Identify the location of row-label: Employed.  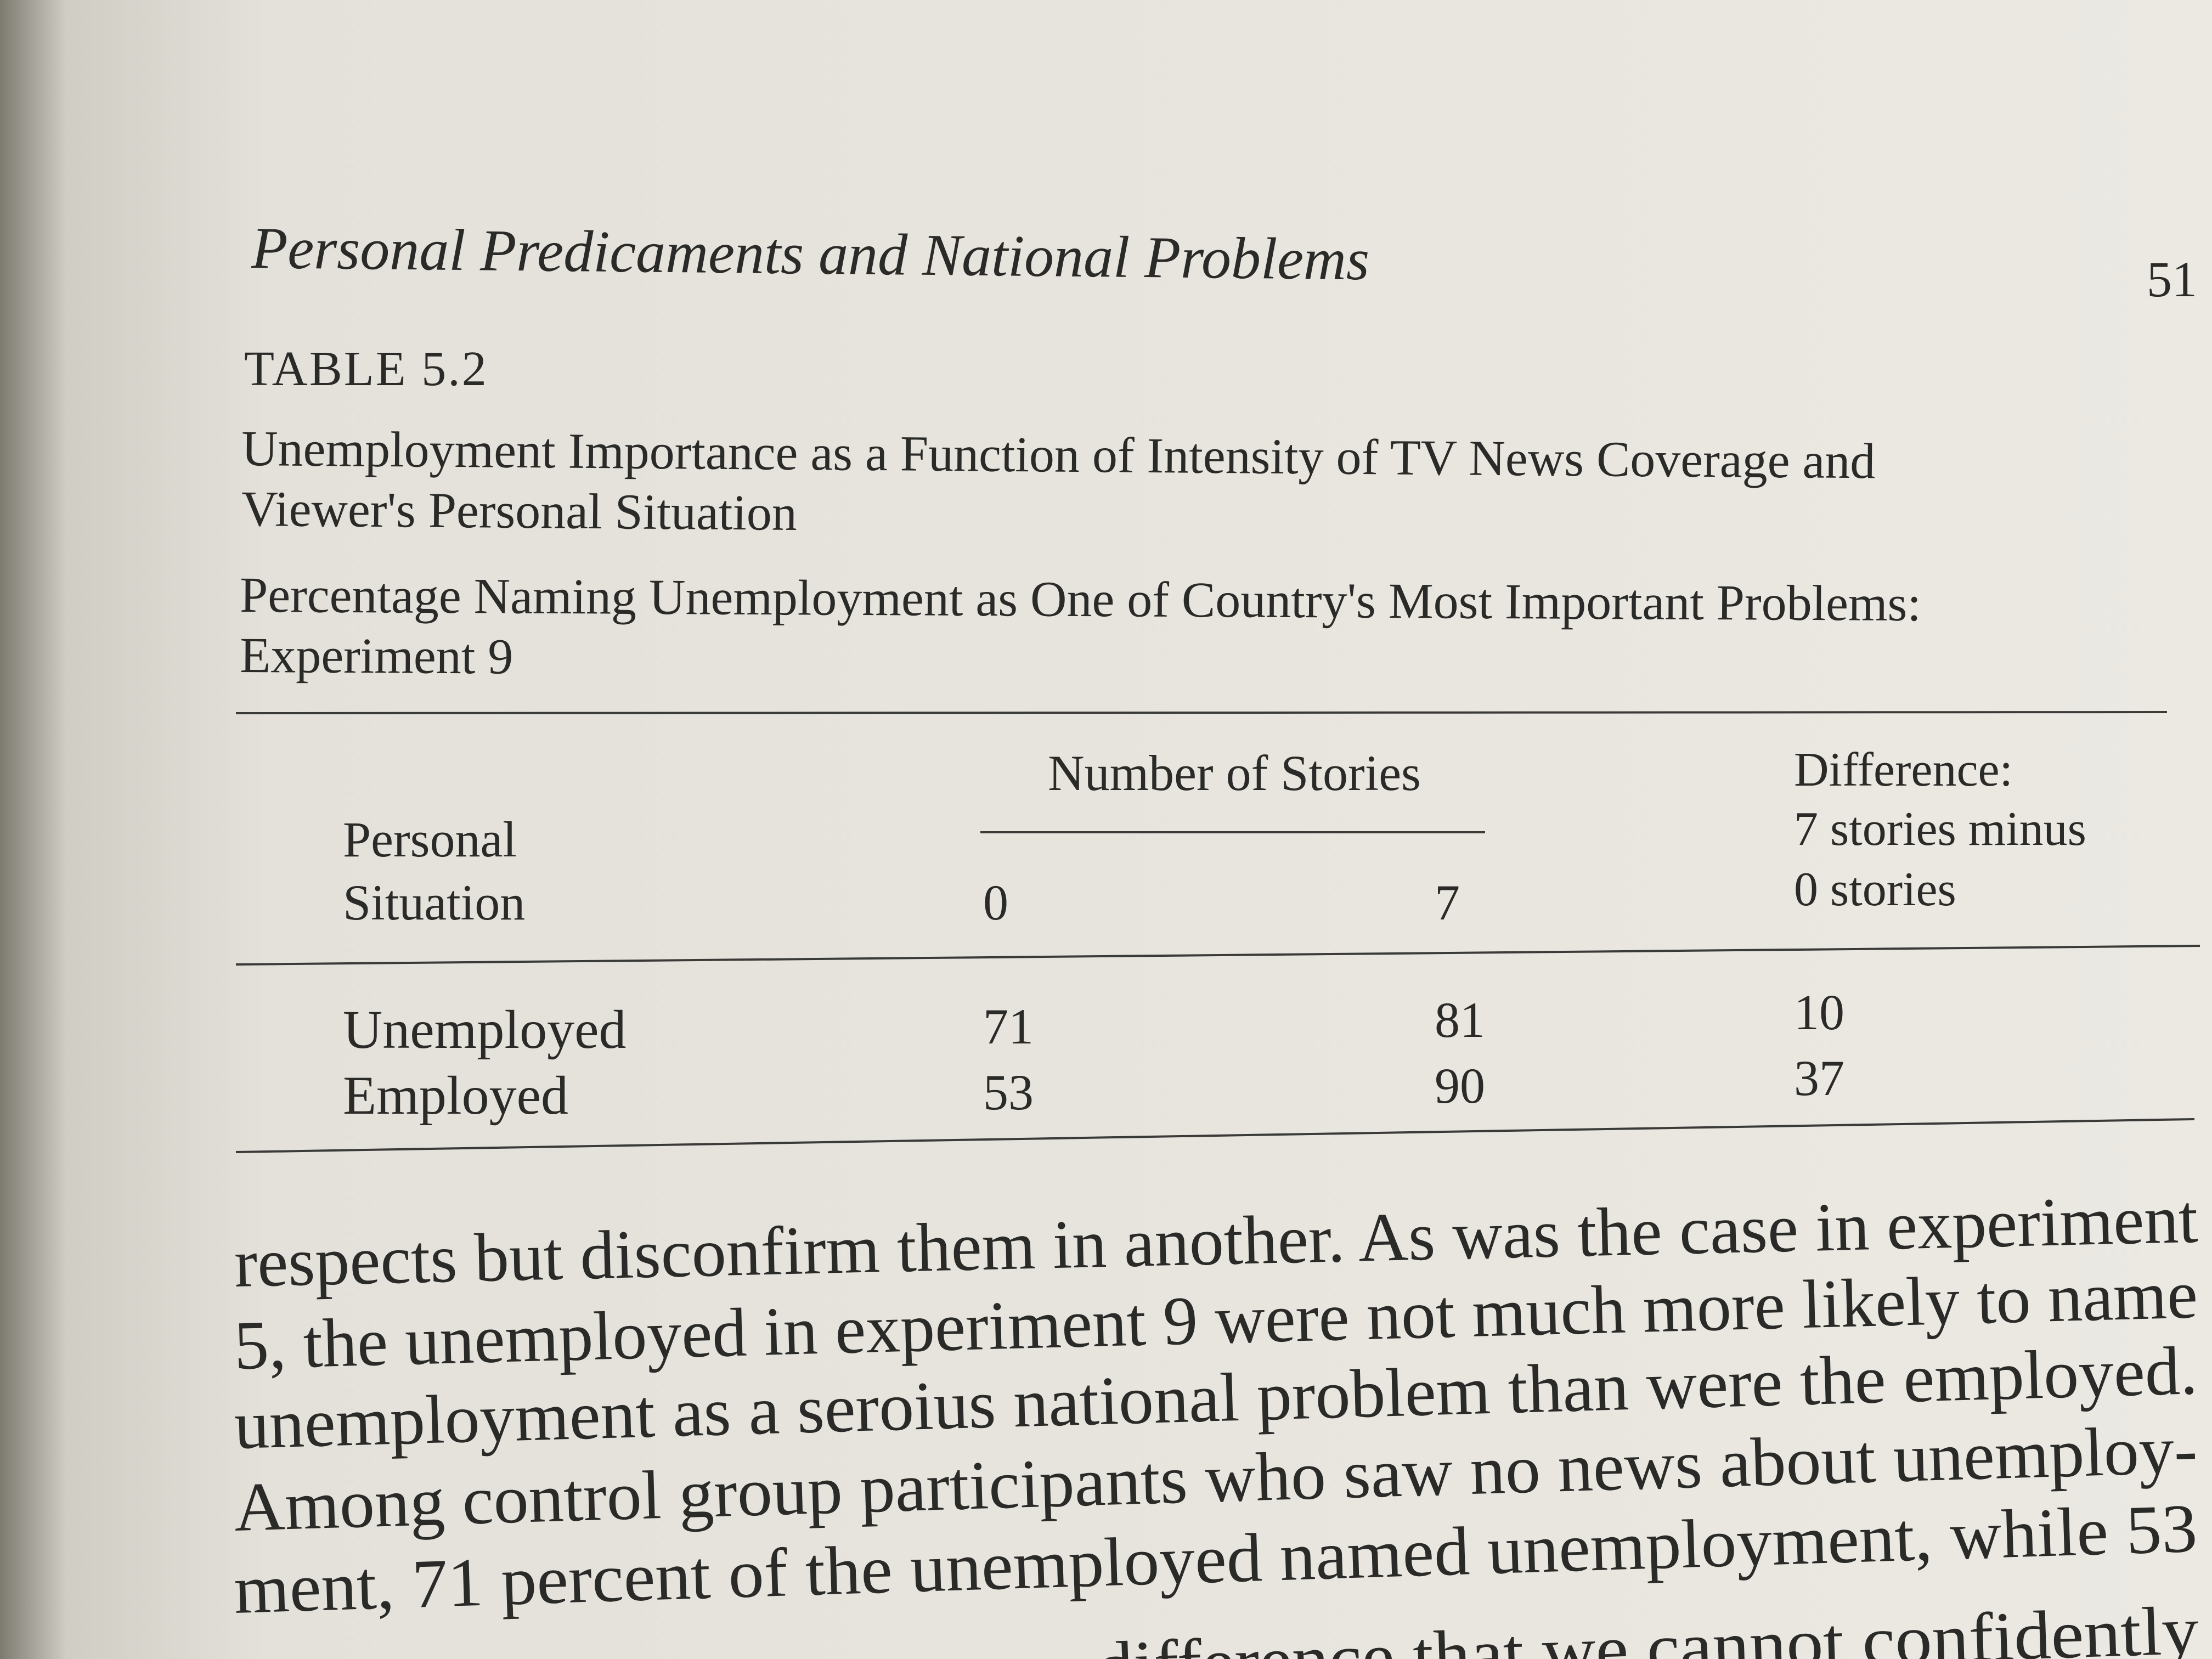
(455, 1095).